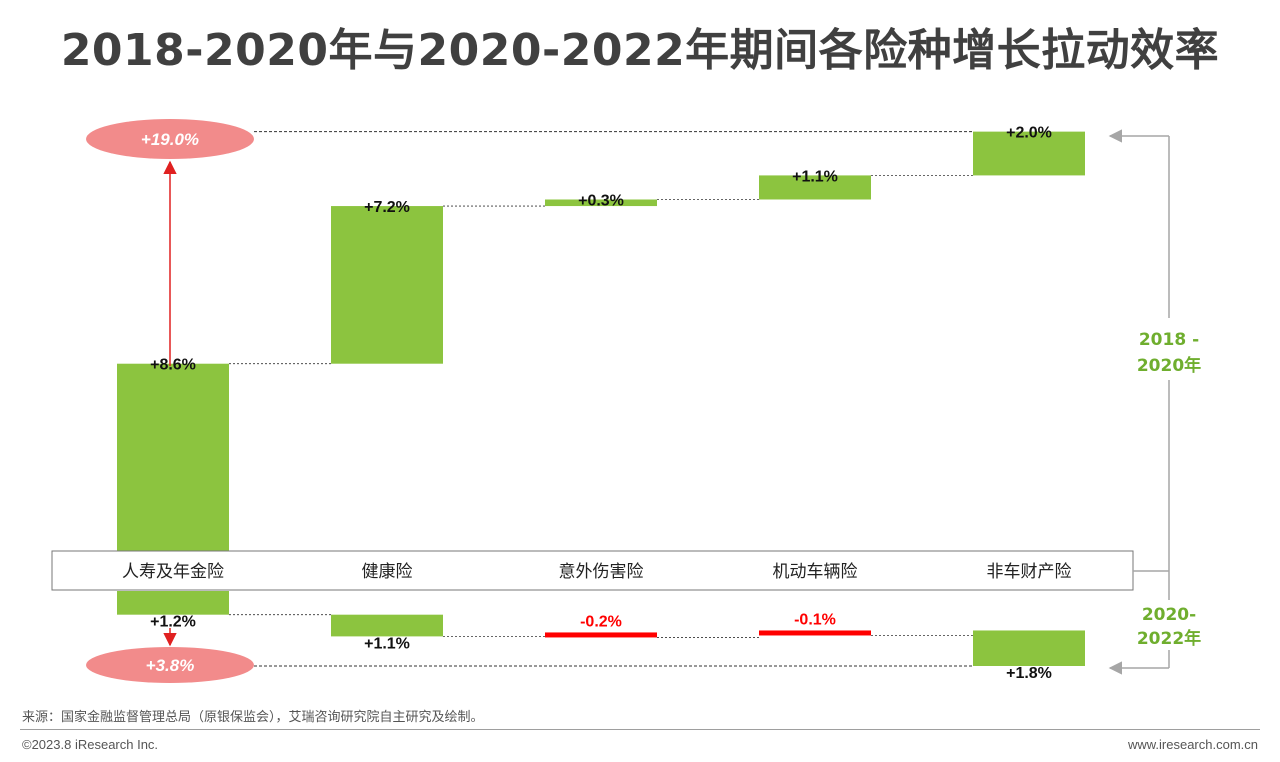 The height and width of the screenshot is (762, 1280). I want to click on website-link: www.iresearch.com.cn, so click(1192, 744).